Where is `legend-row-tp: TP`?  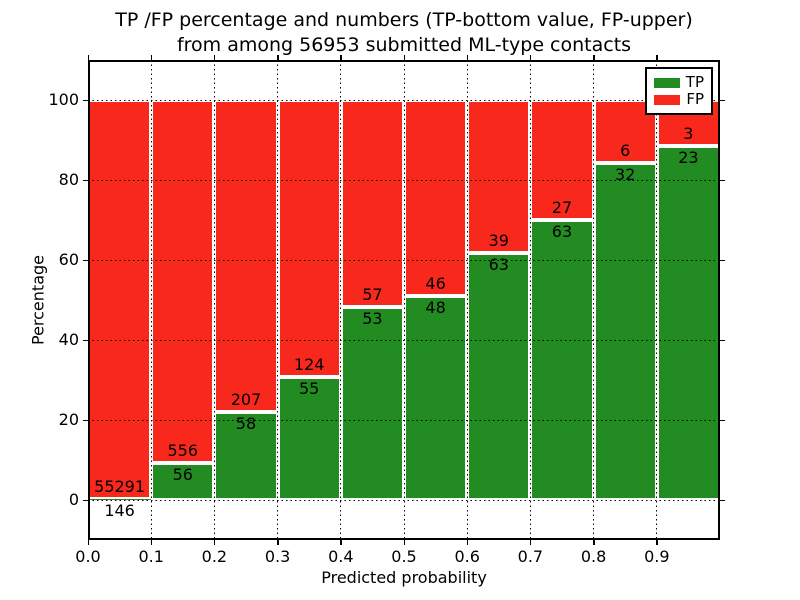
legend-row-tp: TP is located at coordinates (679, 82).